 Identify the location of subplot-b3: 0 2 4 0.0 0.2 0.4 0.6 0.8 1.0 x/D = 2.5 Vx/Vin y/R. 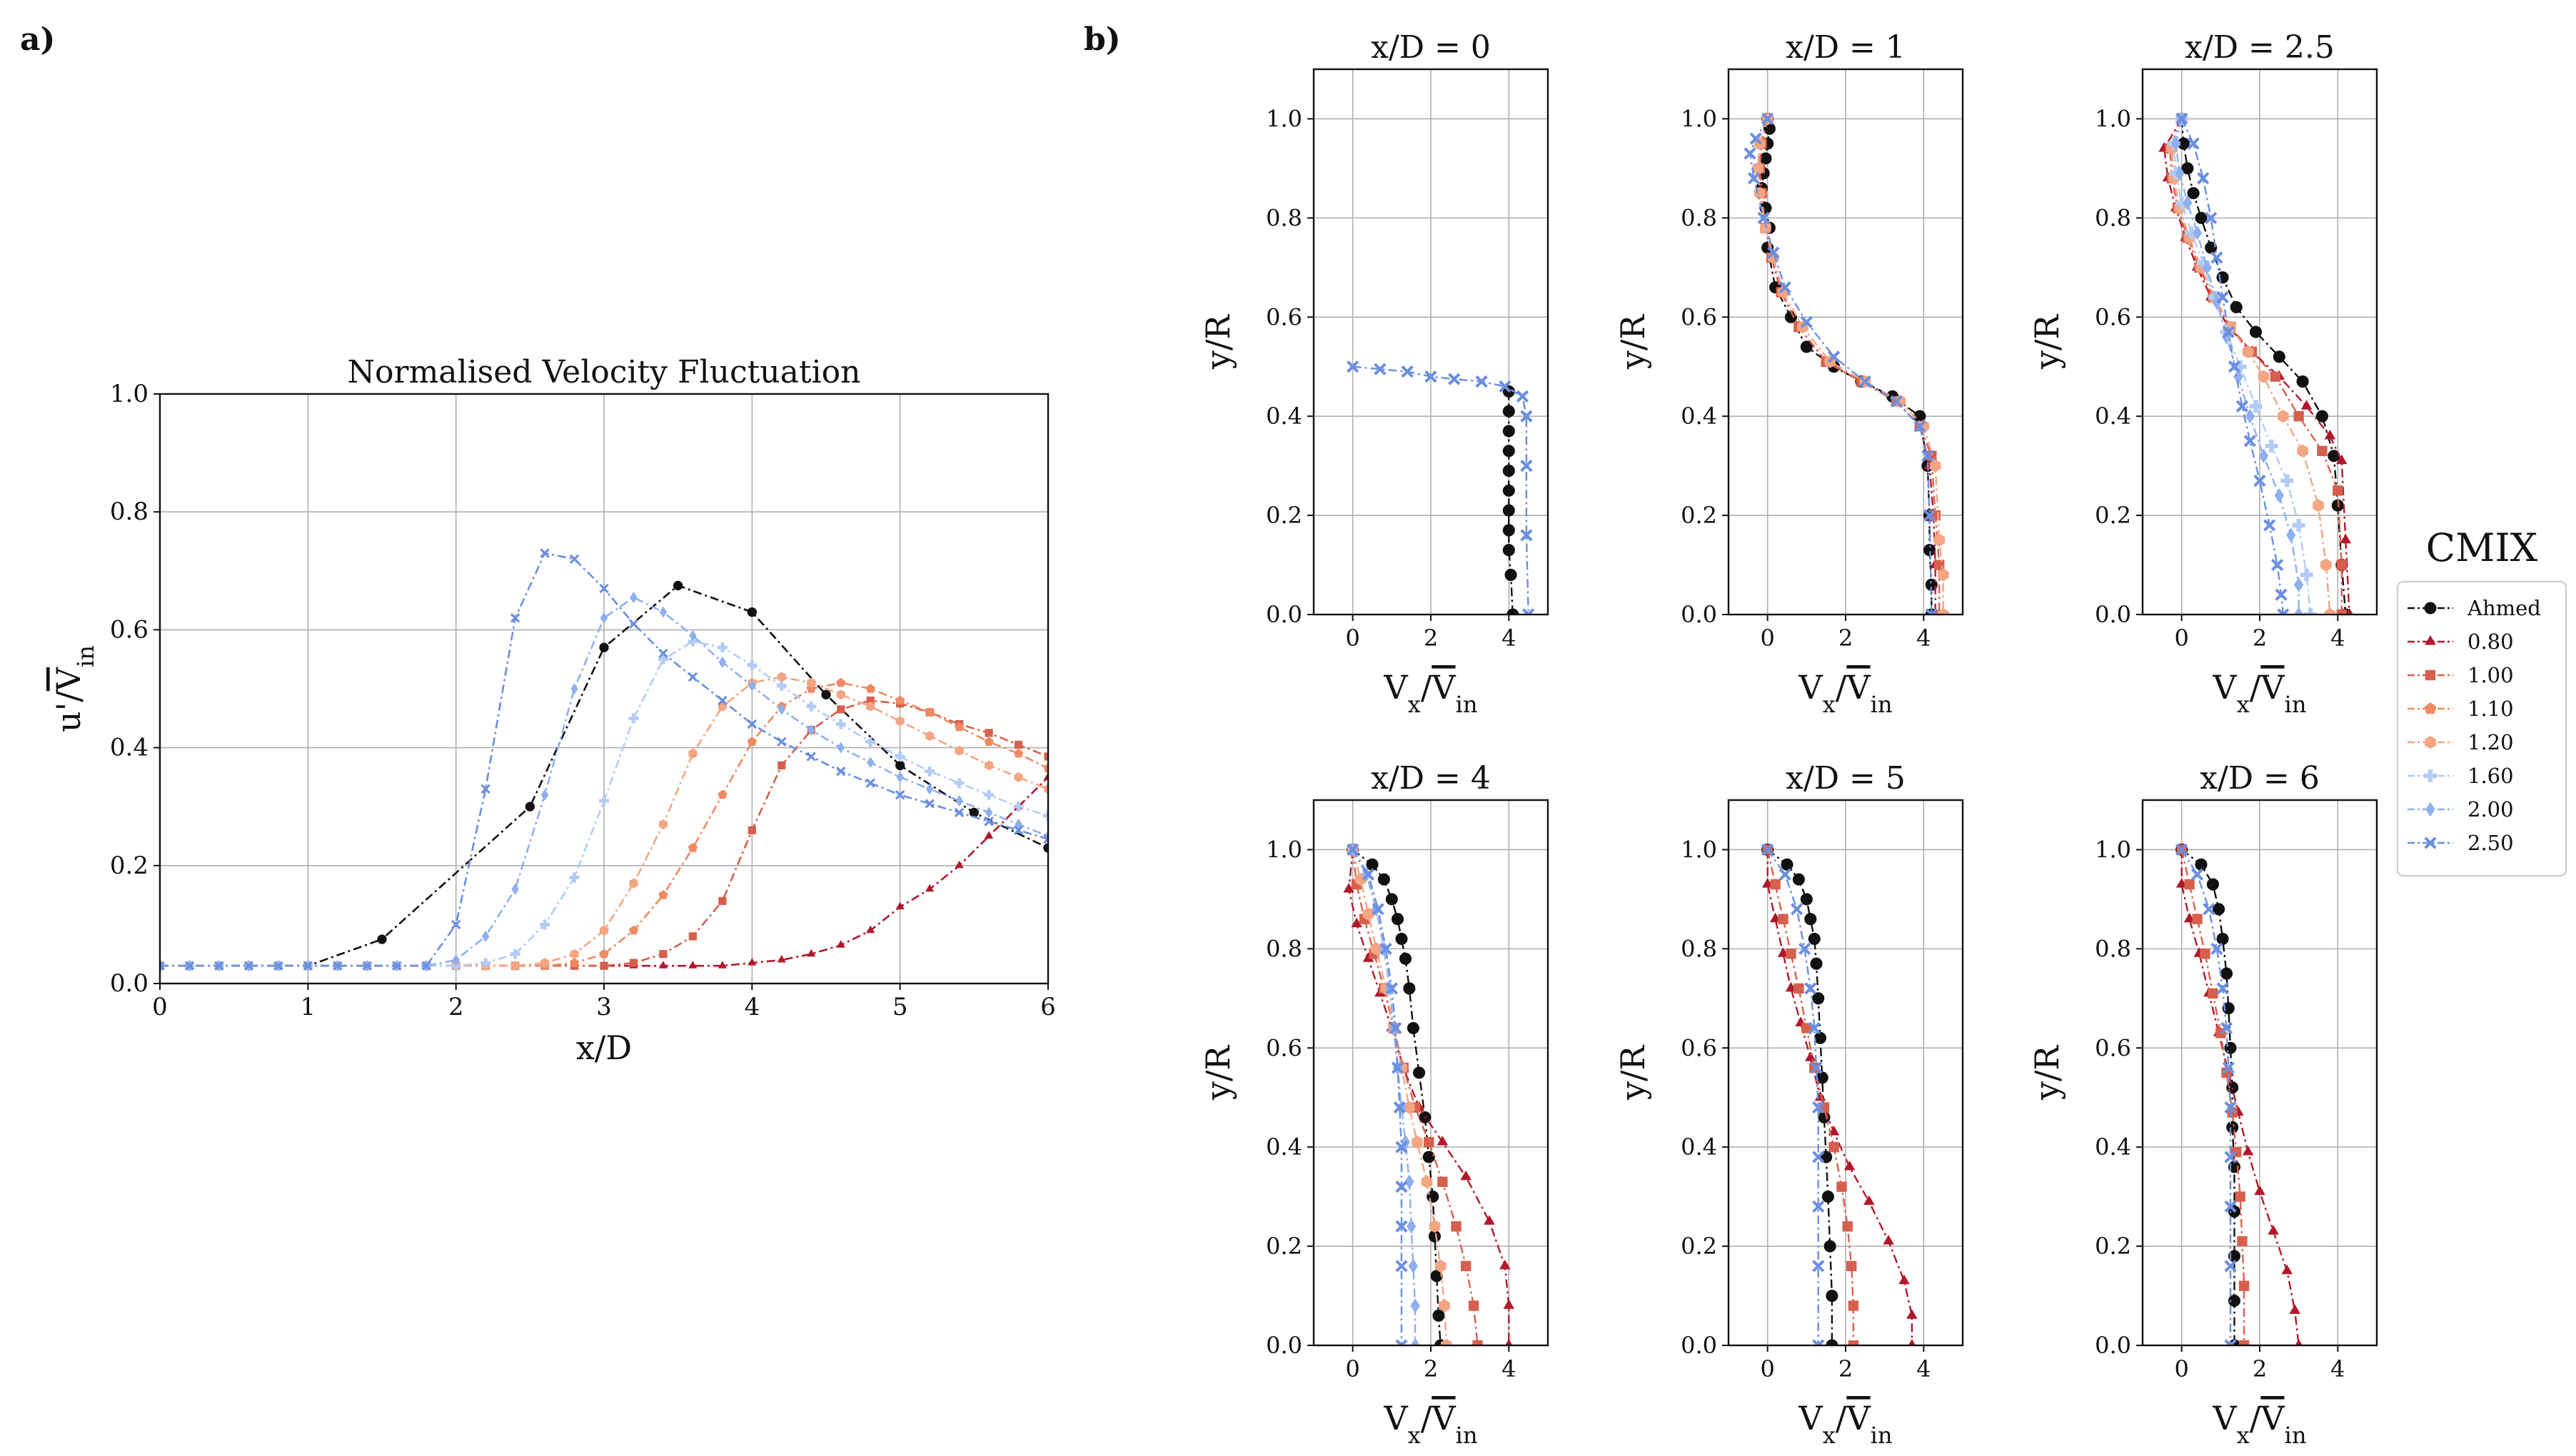
(2203, 373).